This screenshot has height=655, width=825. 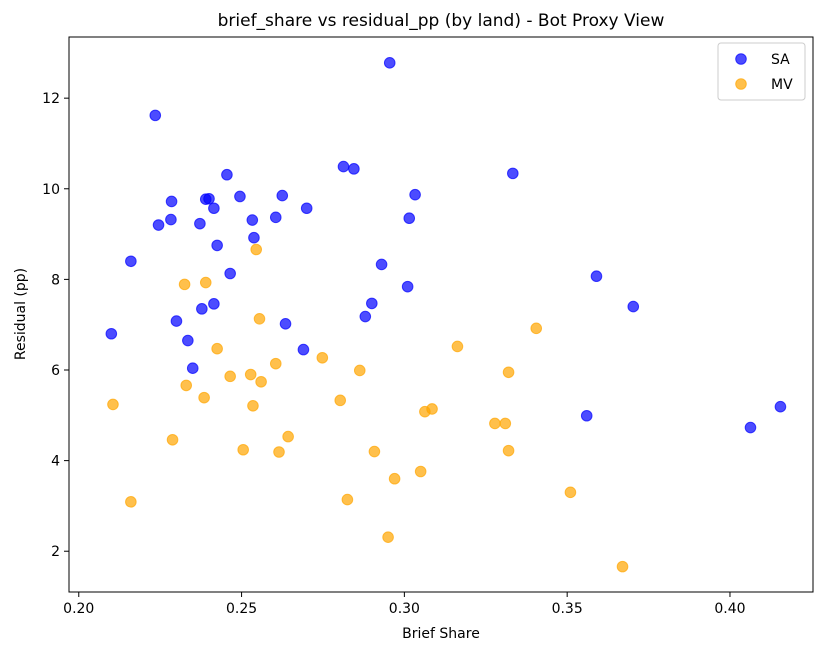 I want to click on y-axis-label: Residual (pp), so click(x=21, y=314).